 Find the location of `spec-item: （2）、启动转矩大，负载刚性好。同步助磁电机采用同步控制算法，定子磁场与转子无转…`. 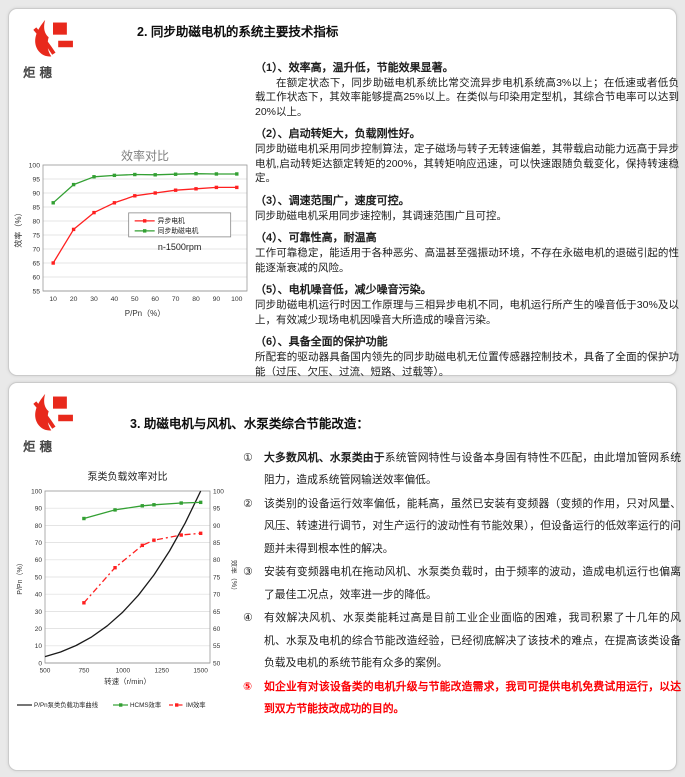

spec-item: （2）、启动转矩大，负载刚性好。同步助磁电机采用同步控制算法，定子磁场与转子无转… is located at coordinates (467, 155).